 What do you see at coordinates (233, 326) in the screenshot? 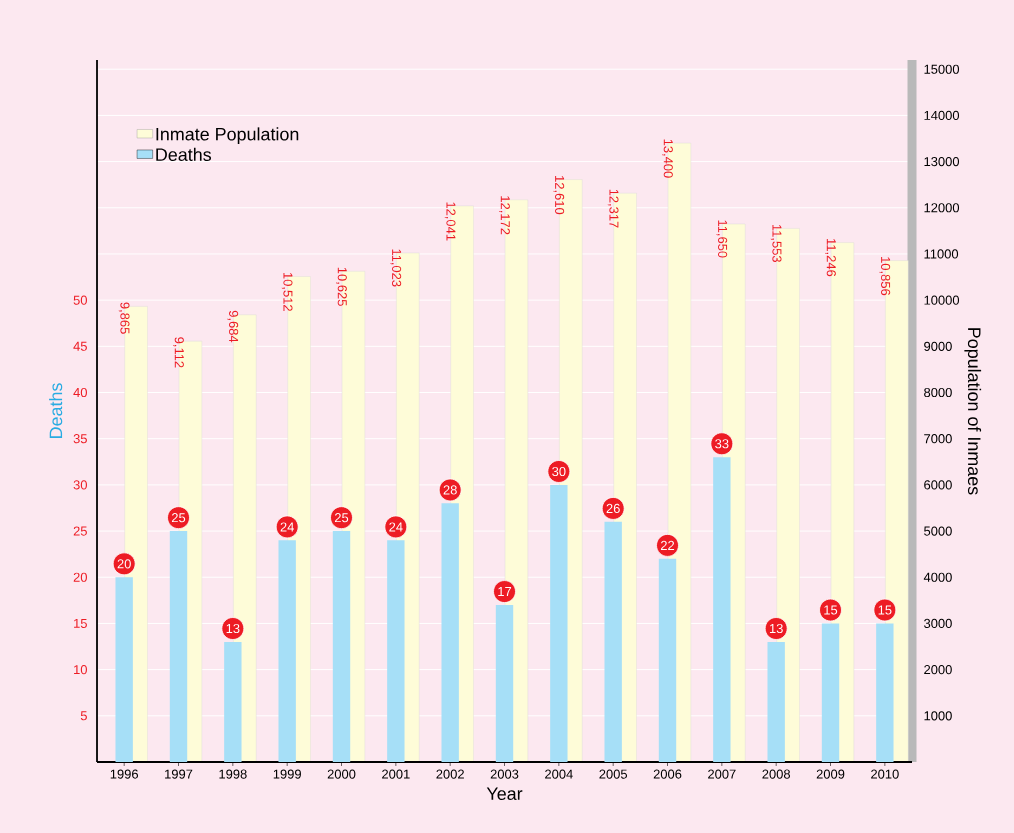
I see `data-label: 9,684` at bounding box center [233, 326].